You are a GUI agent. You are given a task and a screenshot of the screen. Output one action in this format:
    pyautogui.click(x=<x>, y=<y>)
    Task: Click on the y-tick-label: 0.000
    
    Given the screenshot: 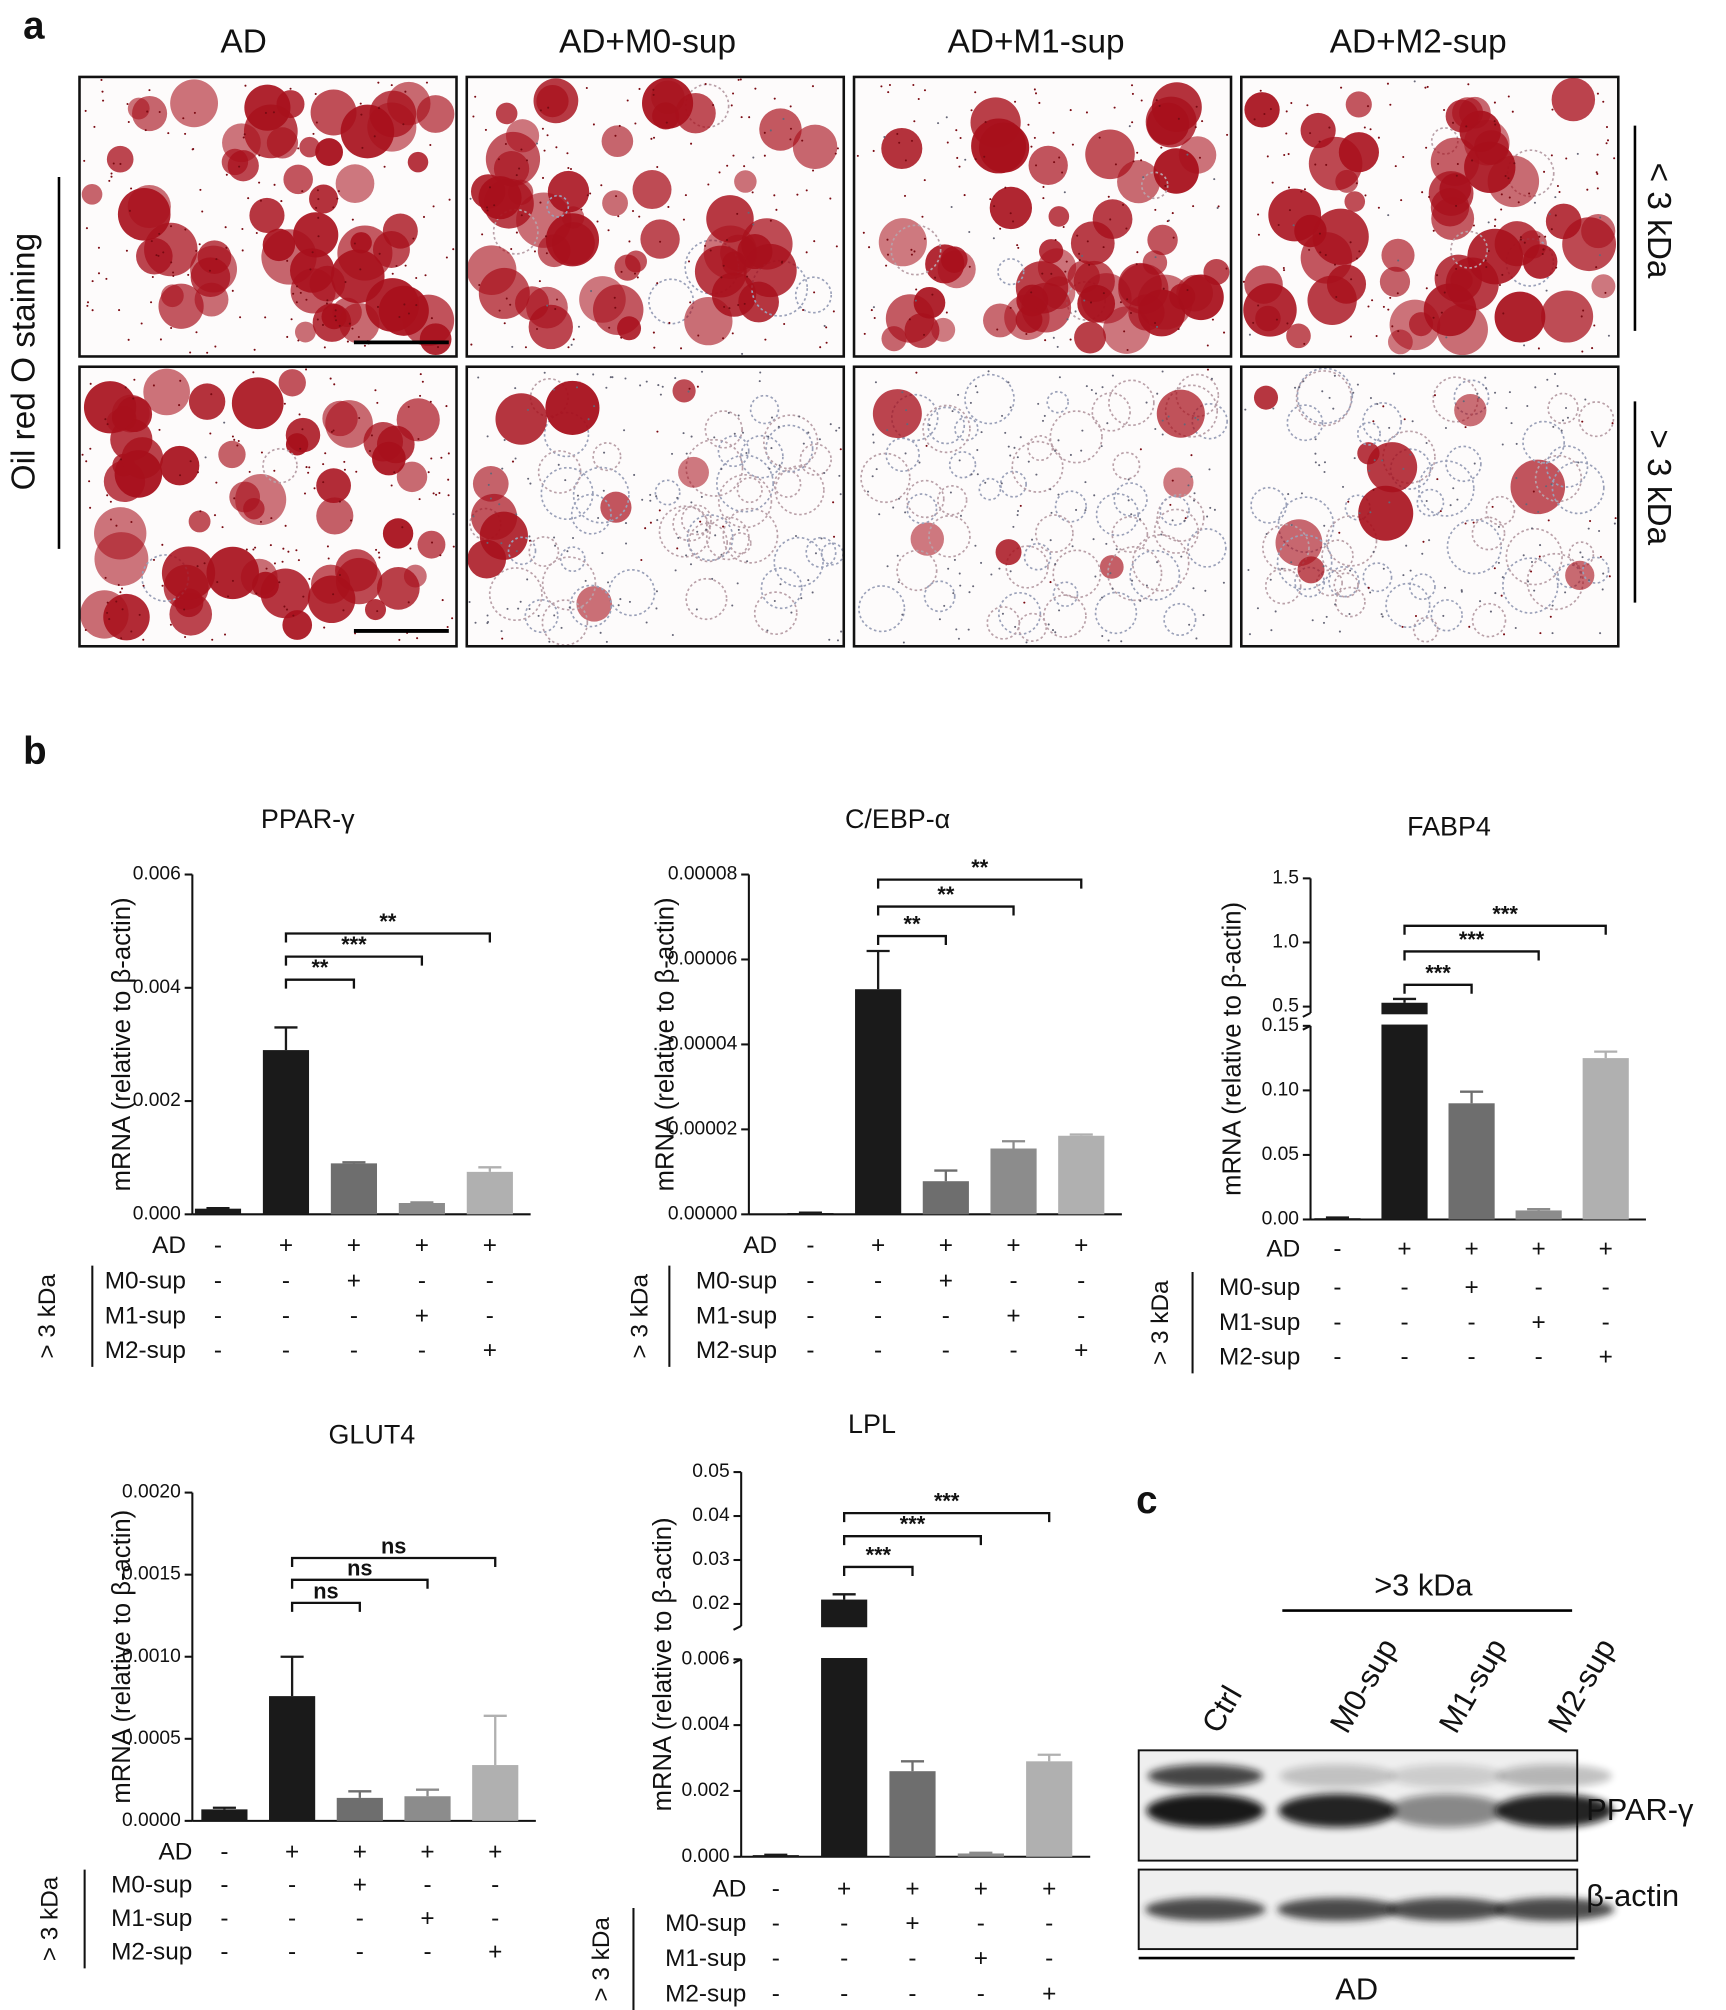 What is the action you would take?
    pyautogui.click(x=706, y=1856)
    